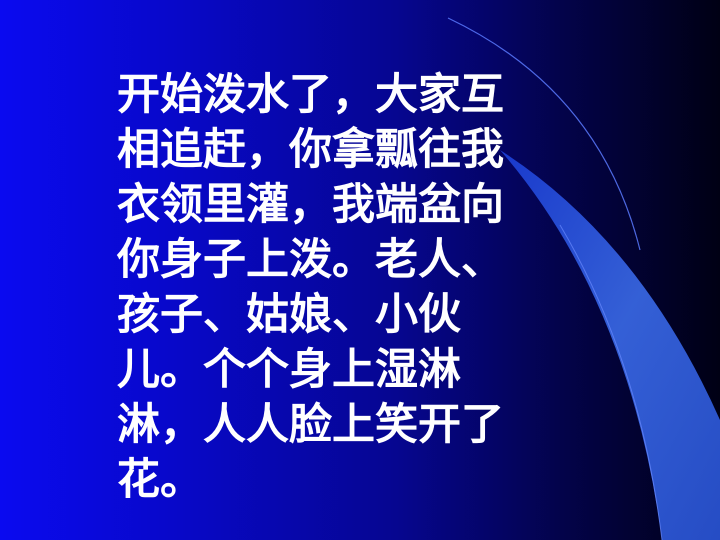 The width and height of the screenshot is (720, 540). Describe the element at coordinates (289, 370) in the screenshot. I see `text-line: 儿。个个身上湿淋` at that location.